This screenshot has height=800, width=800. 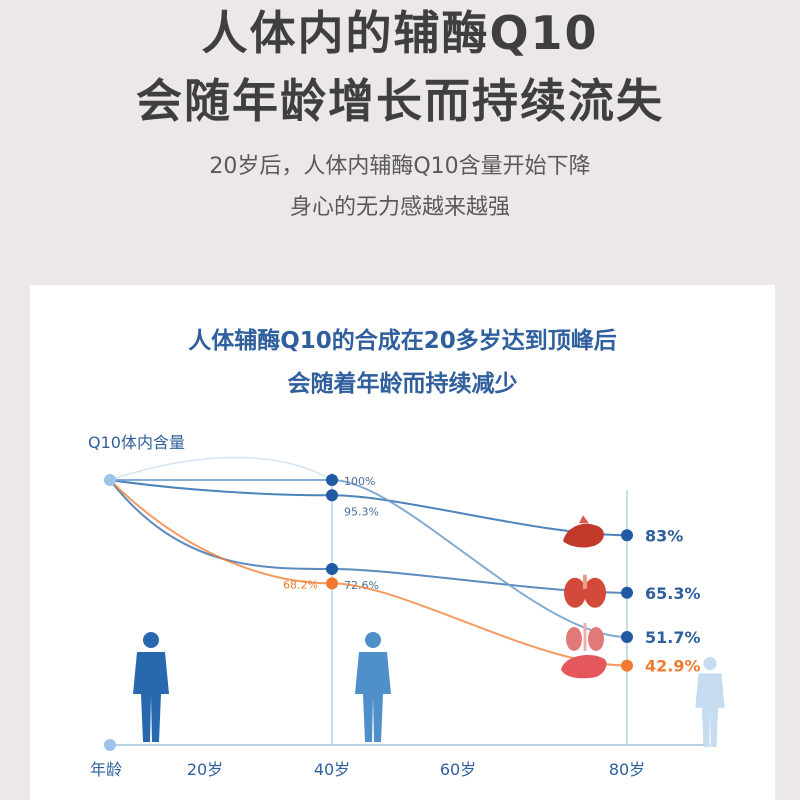 I want to click on chart-subtitle: 会随着年龄而持续减少, so click(x=402, y=384).